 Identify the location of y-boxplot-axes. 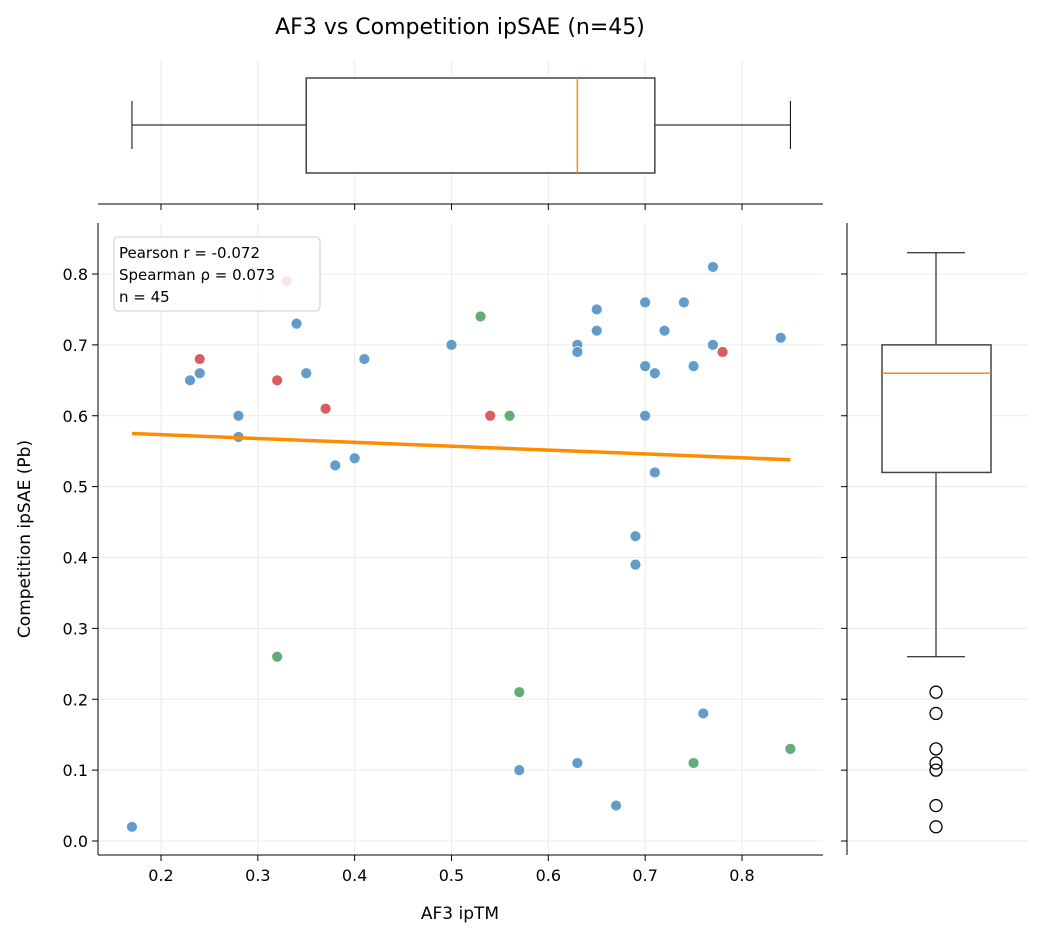
(934, 539).